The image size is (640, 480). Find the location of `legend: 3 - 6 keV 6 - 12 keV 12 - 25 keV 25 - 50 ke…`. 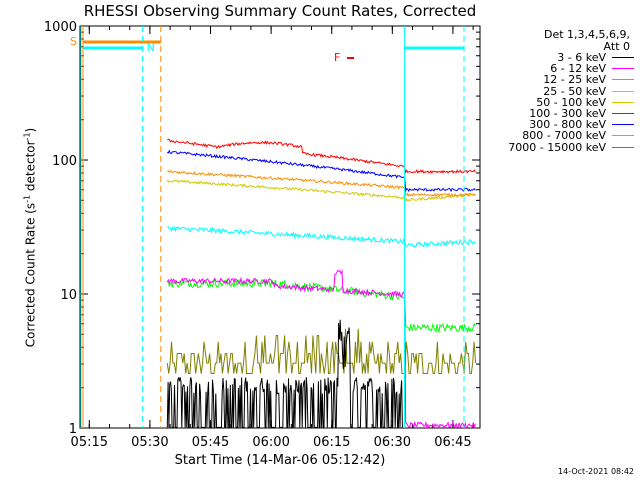

legend: 3 - 6 keV 6 - 12 keV 12 - 25 keV 25 - 50 ke… is located at coordinates (571, 102).